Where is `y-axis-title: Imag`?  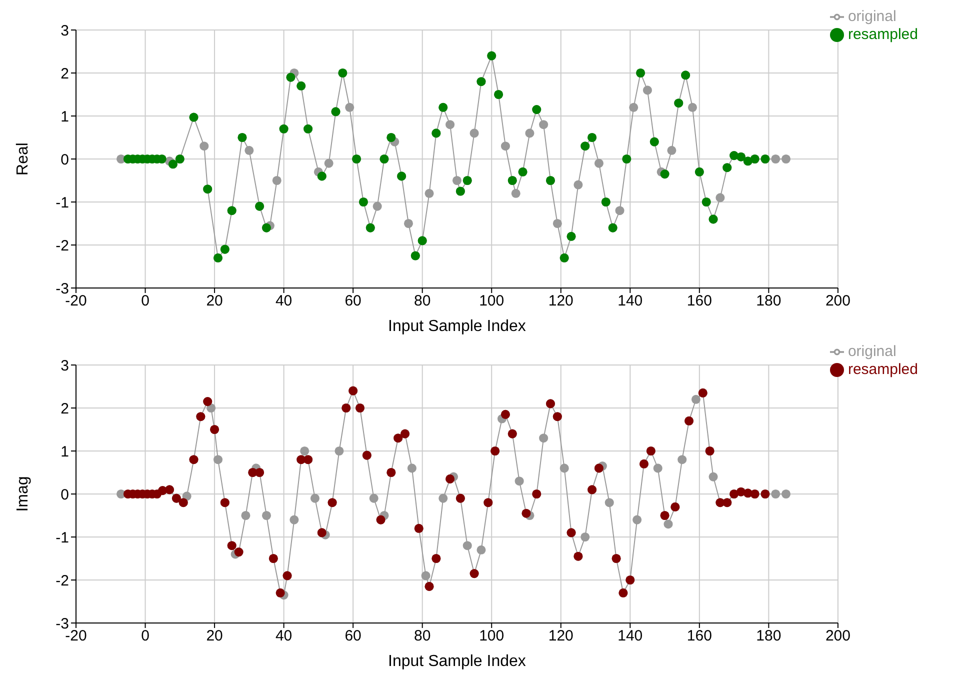
y-axis-title: Imag is located at coordinates (23, 494).